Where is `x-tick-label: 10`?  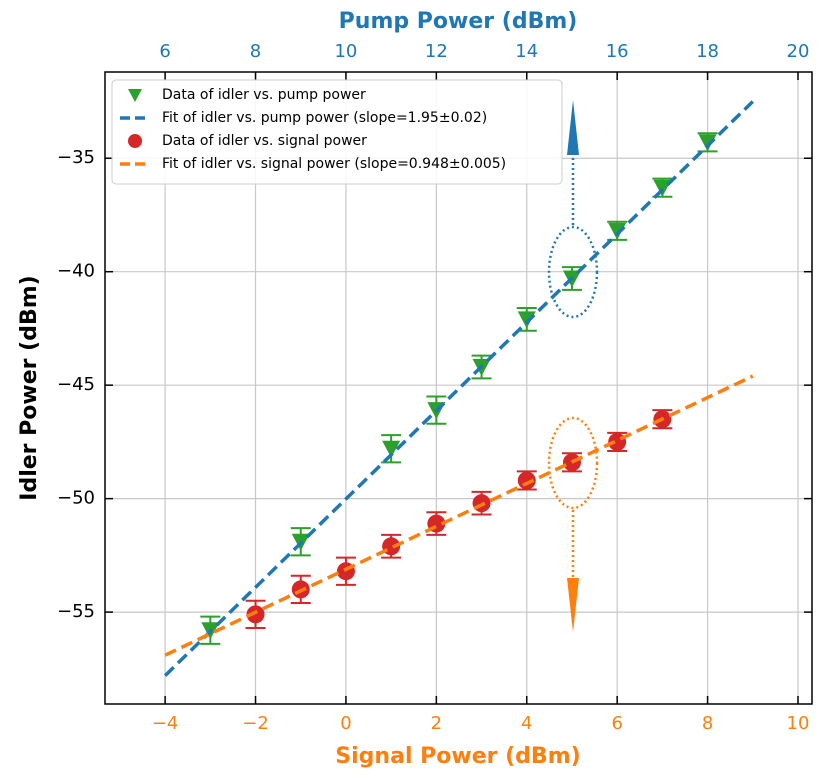
x-tick-label: 10 is located at coordinates (798, 723).